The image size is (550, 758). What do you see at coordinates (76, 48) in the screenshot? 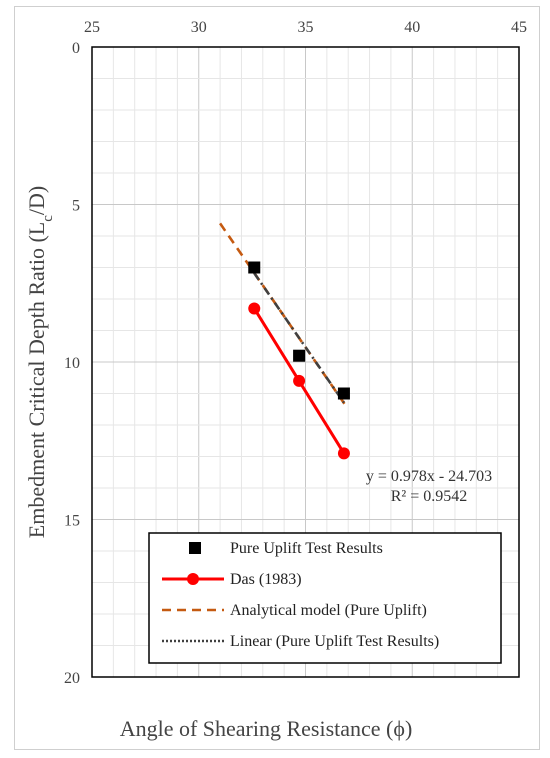
I see `y-tick-label: 0` at bounding box center [76, 48].